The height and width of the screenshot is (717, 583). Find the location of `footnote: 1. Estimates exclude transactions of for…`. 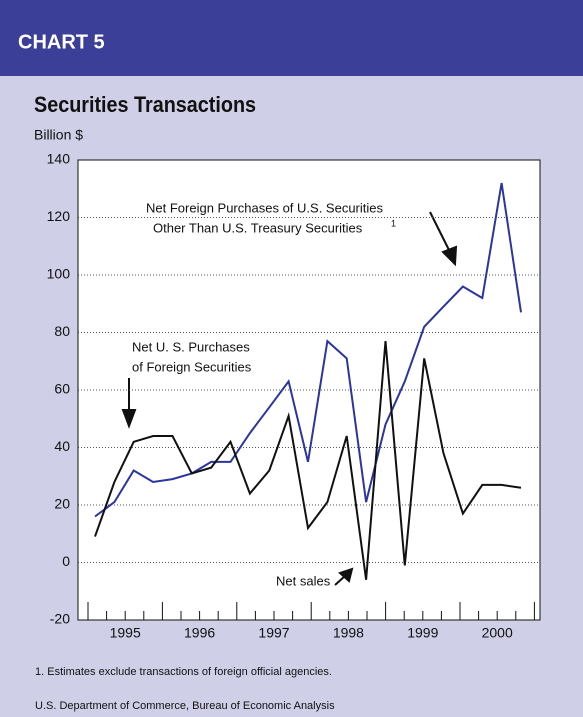

footnote: 1. Estimates exclude transactions of for… is located at coordinates (183, 672).